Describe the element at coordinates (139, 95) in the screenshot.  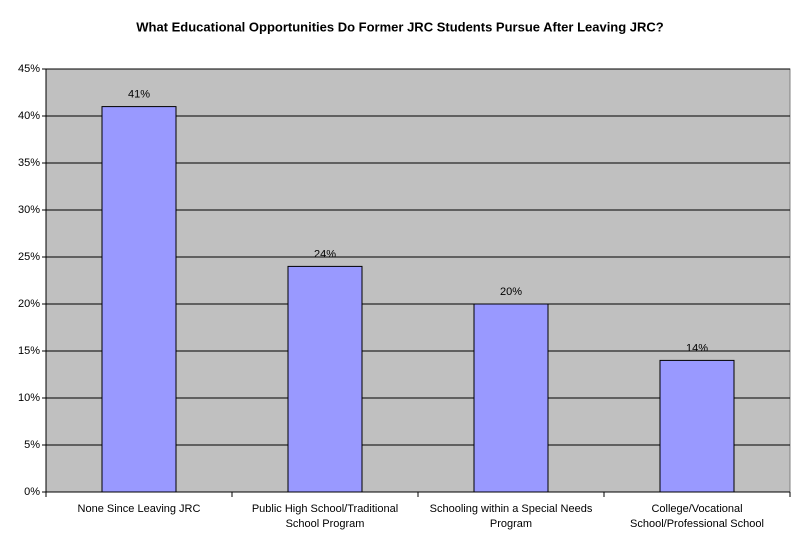
I see `value-label: 41%` at that location.